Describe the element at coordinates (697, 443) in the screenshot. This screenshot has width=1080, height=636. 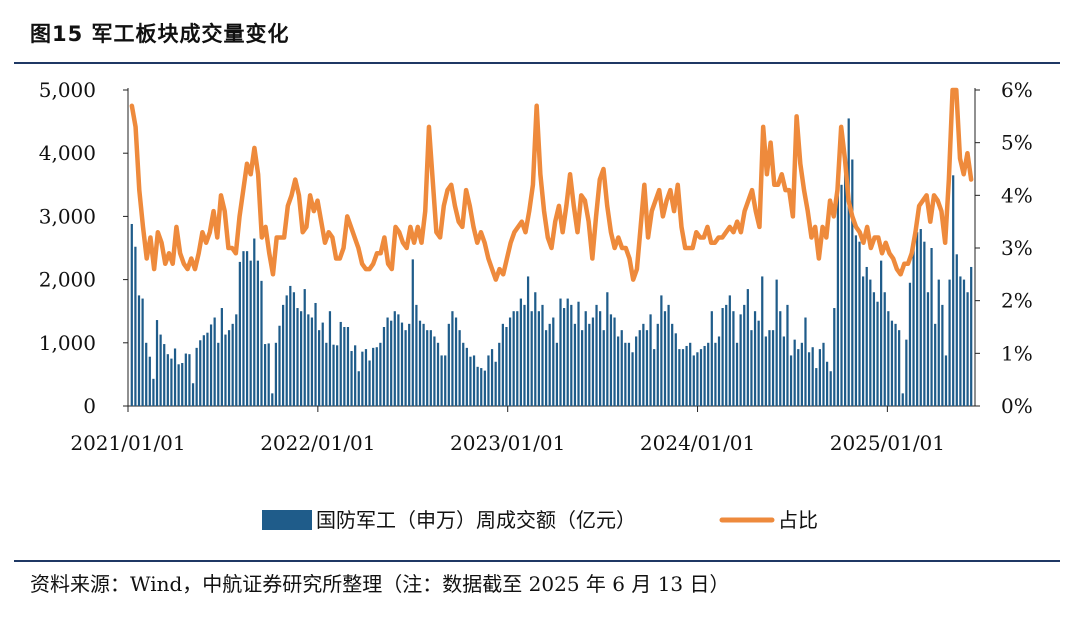
I see `x-tick-label: 2024/01/01` at that location.